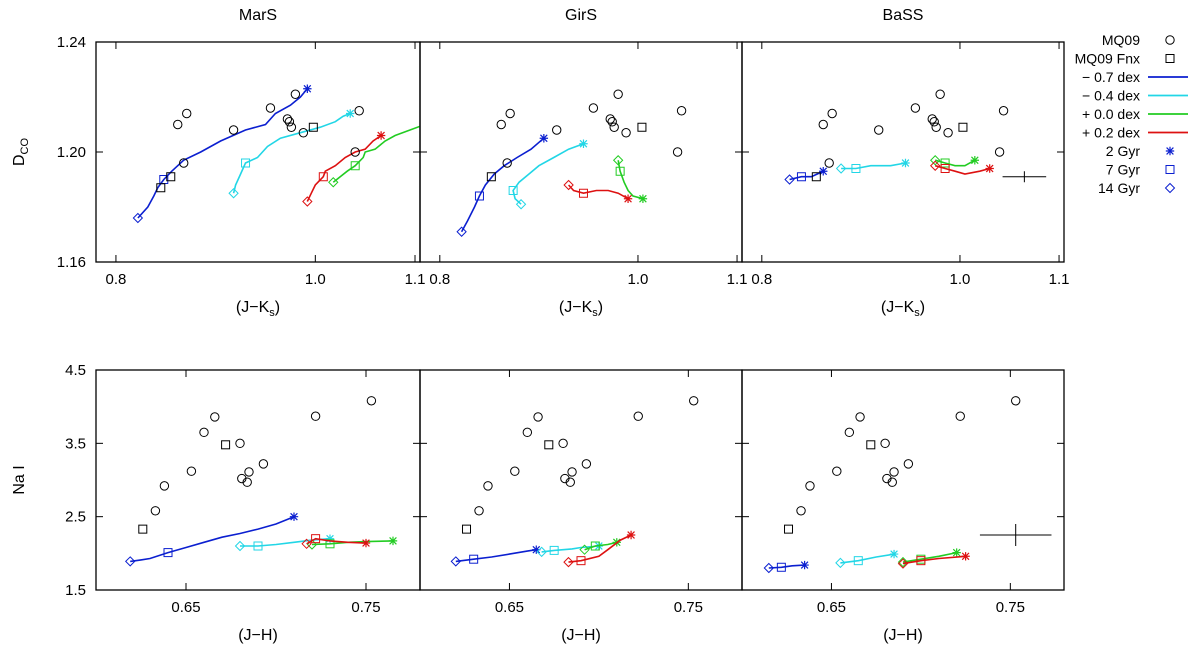  What do you see at coordinates (595, 313) in the screenshot?
I see `x-axis-label-sub: s` at bounding box center [595, 313].